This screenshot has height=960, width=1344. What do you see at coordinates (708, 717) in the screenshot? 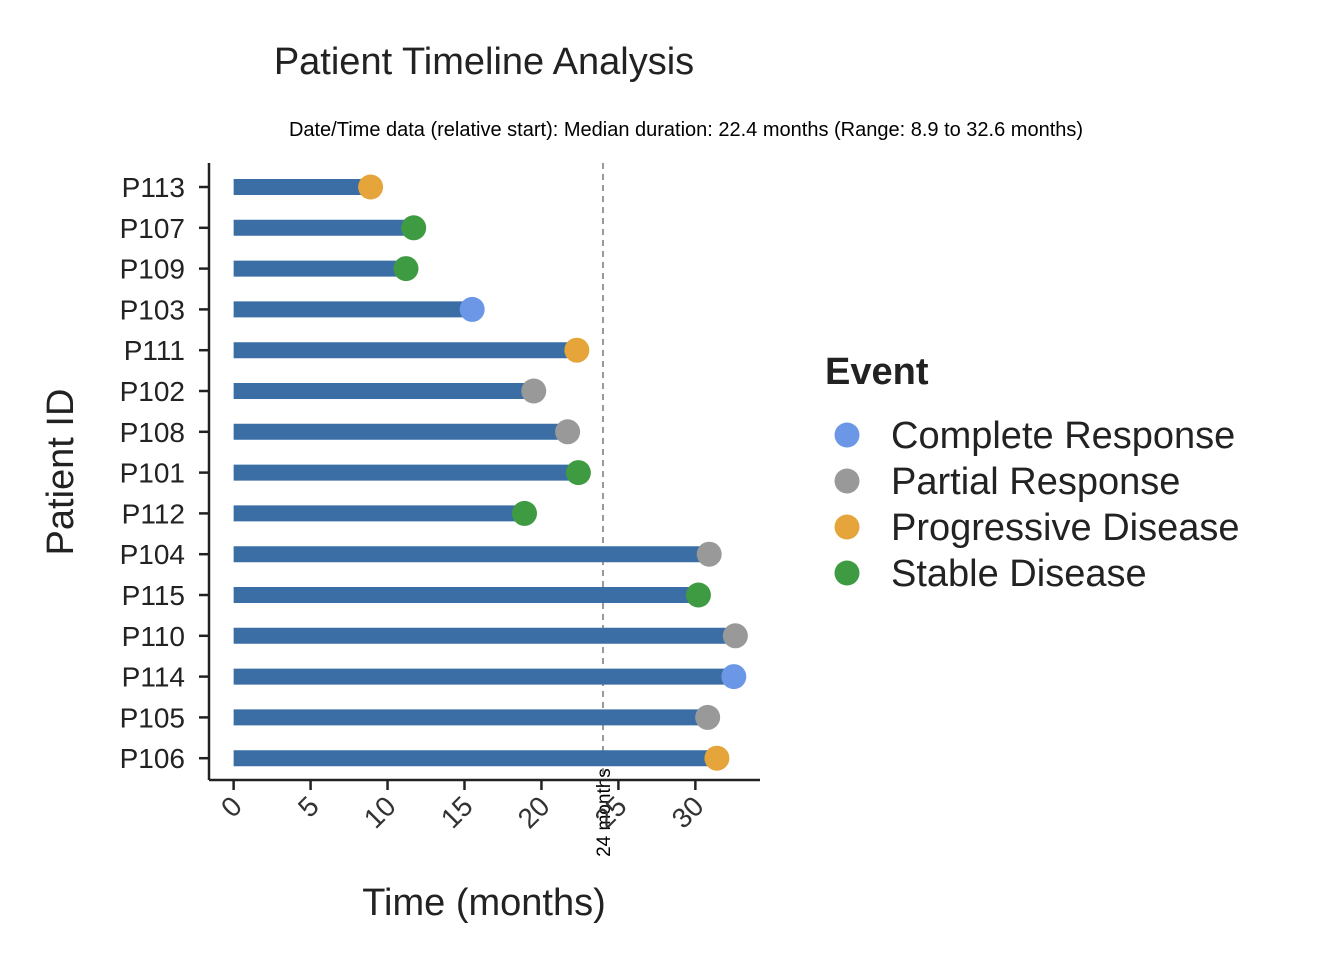
I see `event-point-p105` at bounding box center [708, 717].